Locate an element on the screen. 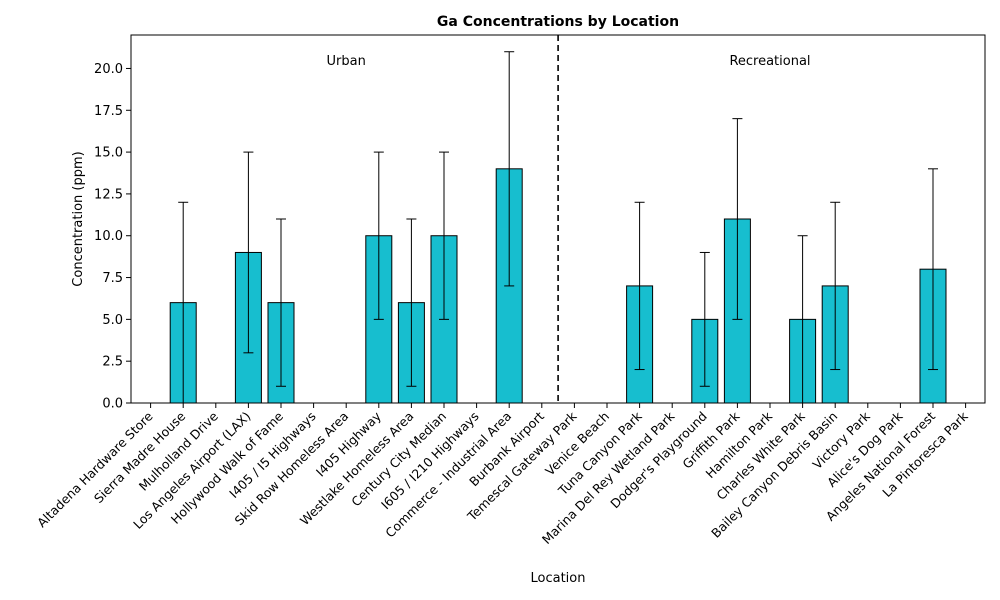  y-tick-label: 17.5 is located at coordinates (108, 111).